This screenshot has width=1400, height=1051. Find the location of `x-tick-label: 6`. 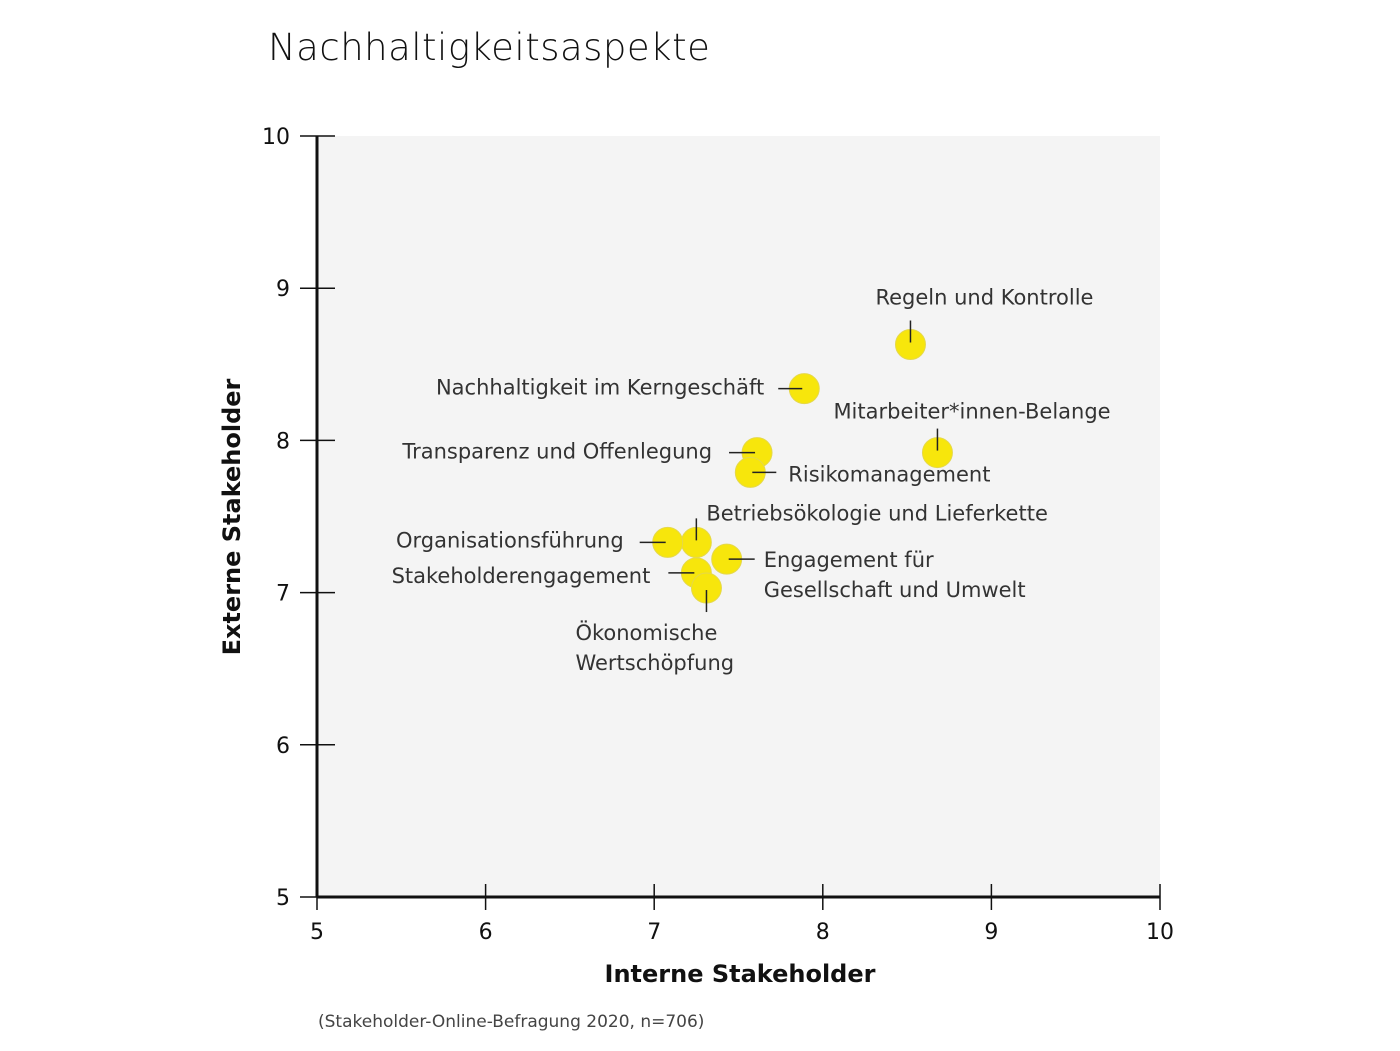

x-tick-label: 6 is located at coordinates (486, 932).